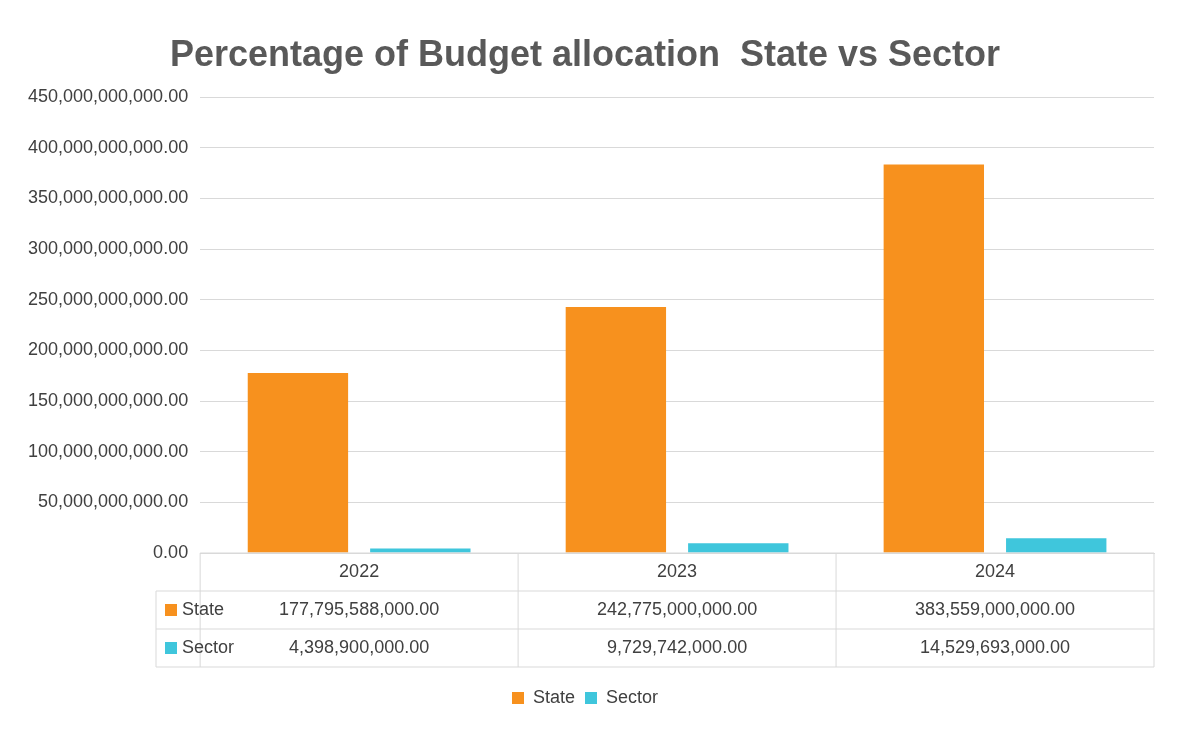  Describe the element at coordinates (585, 53) in the screenshot. I see `chart-title: Percentage of Budget allocation State vs Sector` at that location.